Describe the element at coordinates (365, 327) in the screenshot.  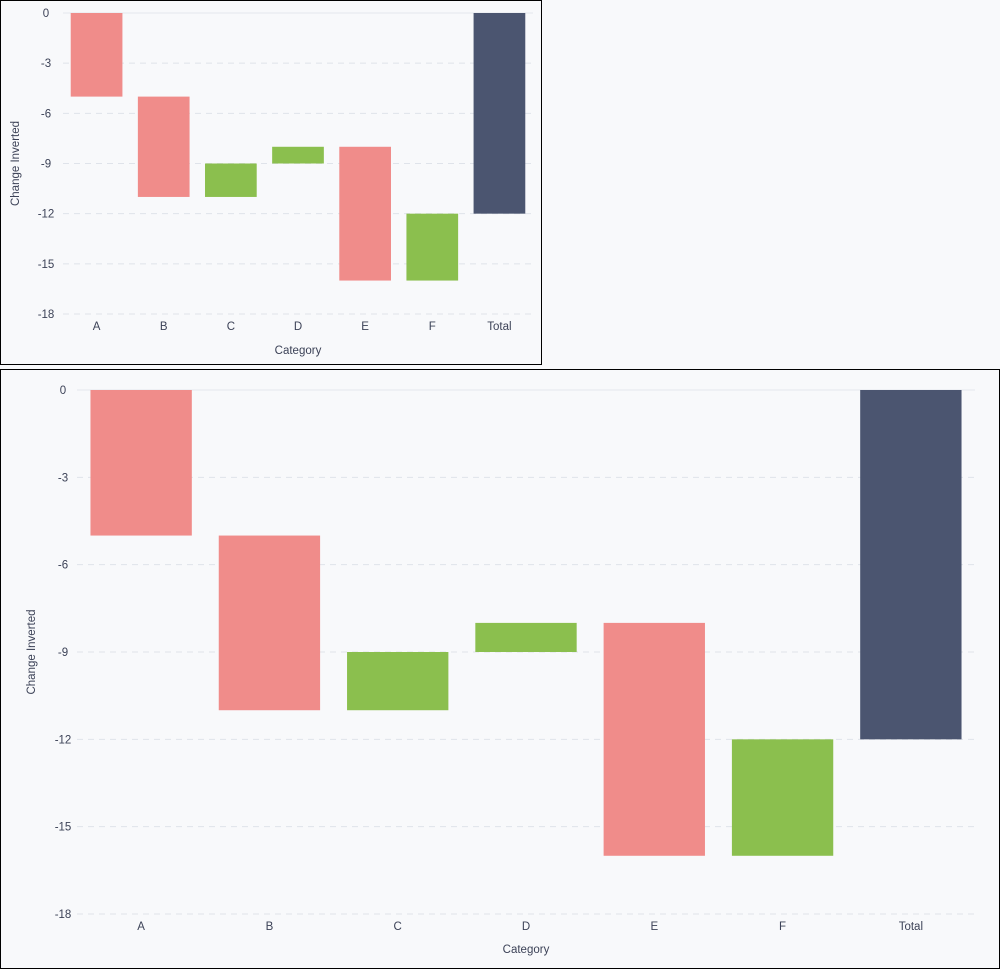
I see `small-chart-x-tick-label: E` at that location.